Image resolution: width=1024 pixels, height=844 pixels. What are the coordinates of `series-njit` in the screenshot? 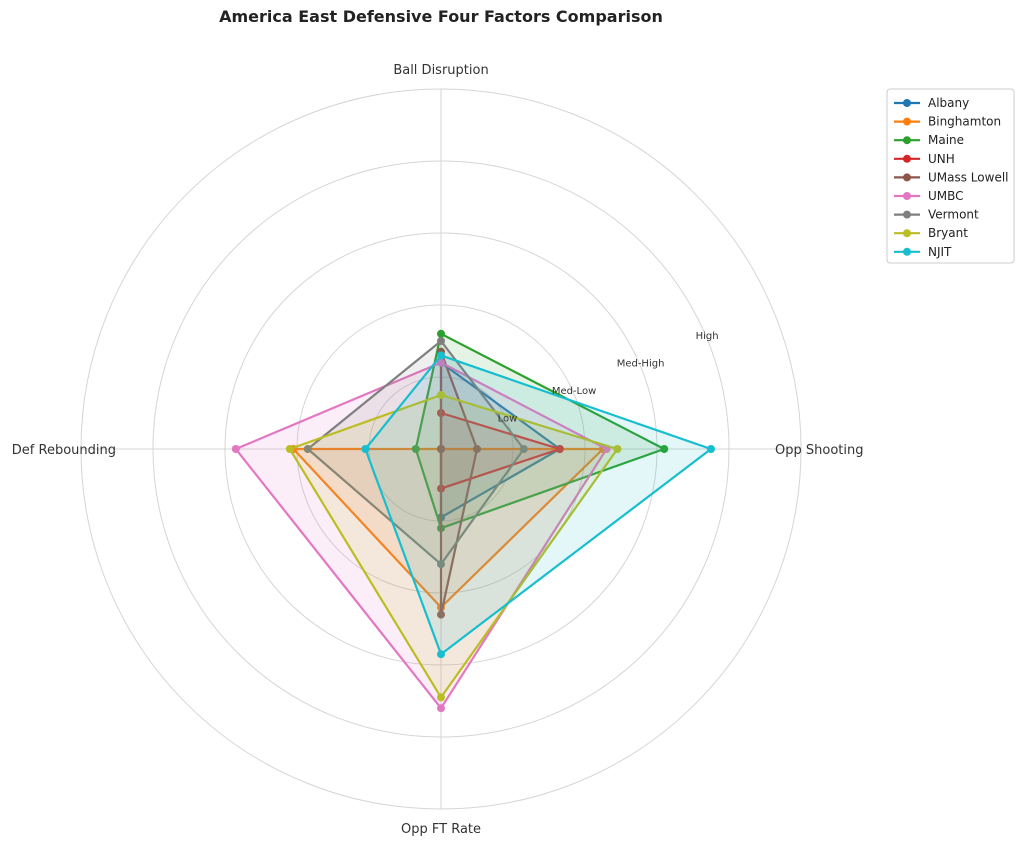 It's located at (538, 505).